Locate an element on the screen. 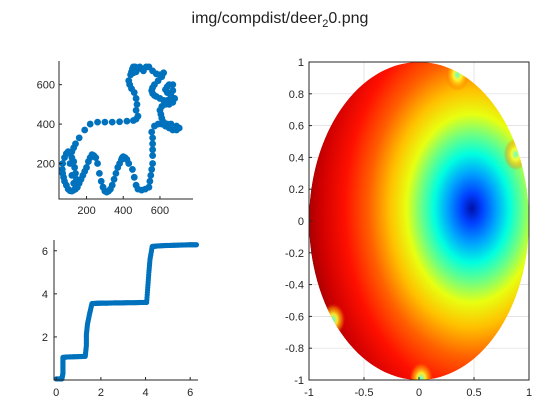  shape-points is located at coordinates (120, 129).